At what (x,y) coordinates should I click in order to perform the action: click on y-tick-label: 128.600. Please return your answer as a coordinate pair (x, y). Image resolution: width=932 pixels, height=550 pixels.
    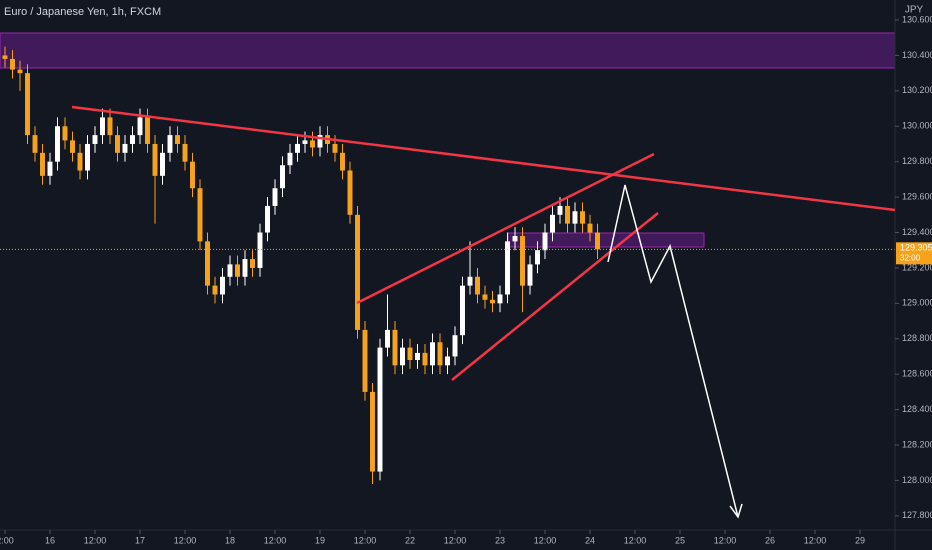
    Looking at the image, I should click on (917, 374).